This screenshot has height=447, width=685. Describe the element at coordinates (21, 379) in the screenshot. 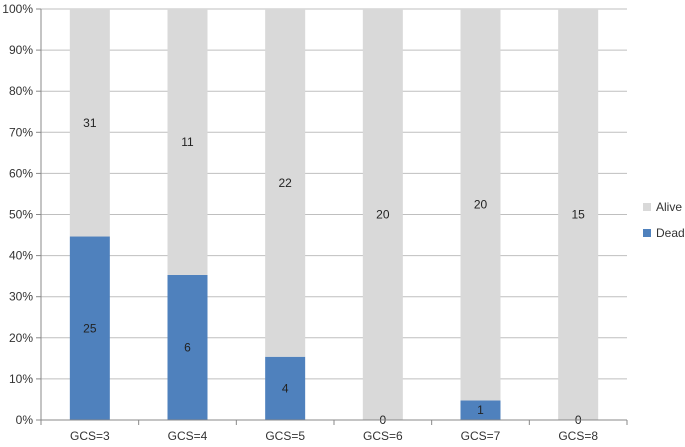

I see `y-tick-label: 10%` at that location.